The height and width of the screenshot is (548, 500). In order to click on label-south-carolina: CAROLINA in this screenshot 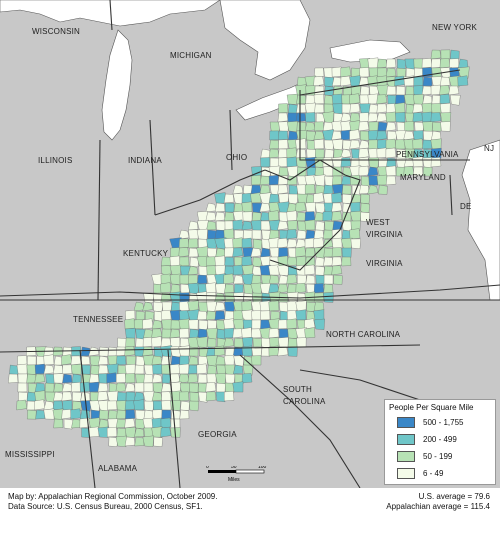, I will do `click(304, 401)`.